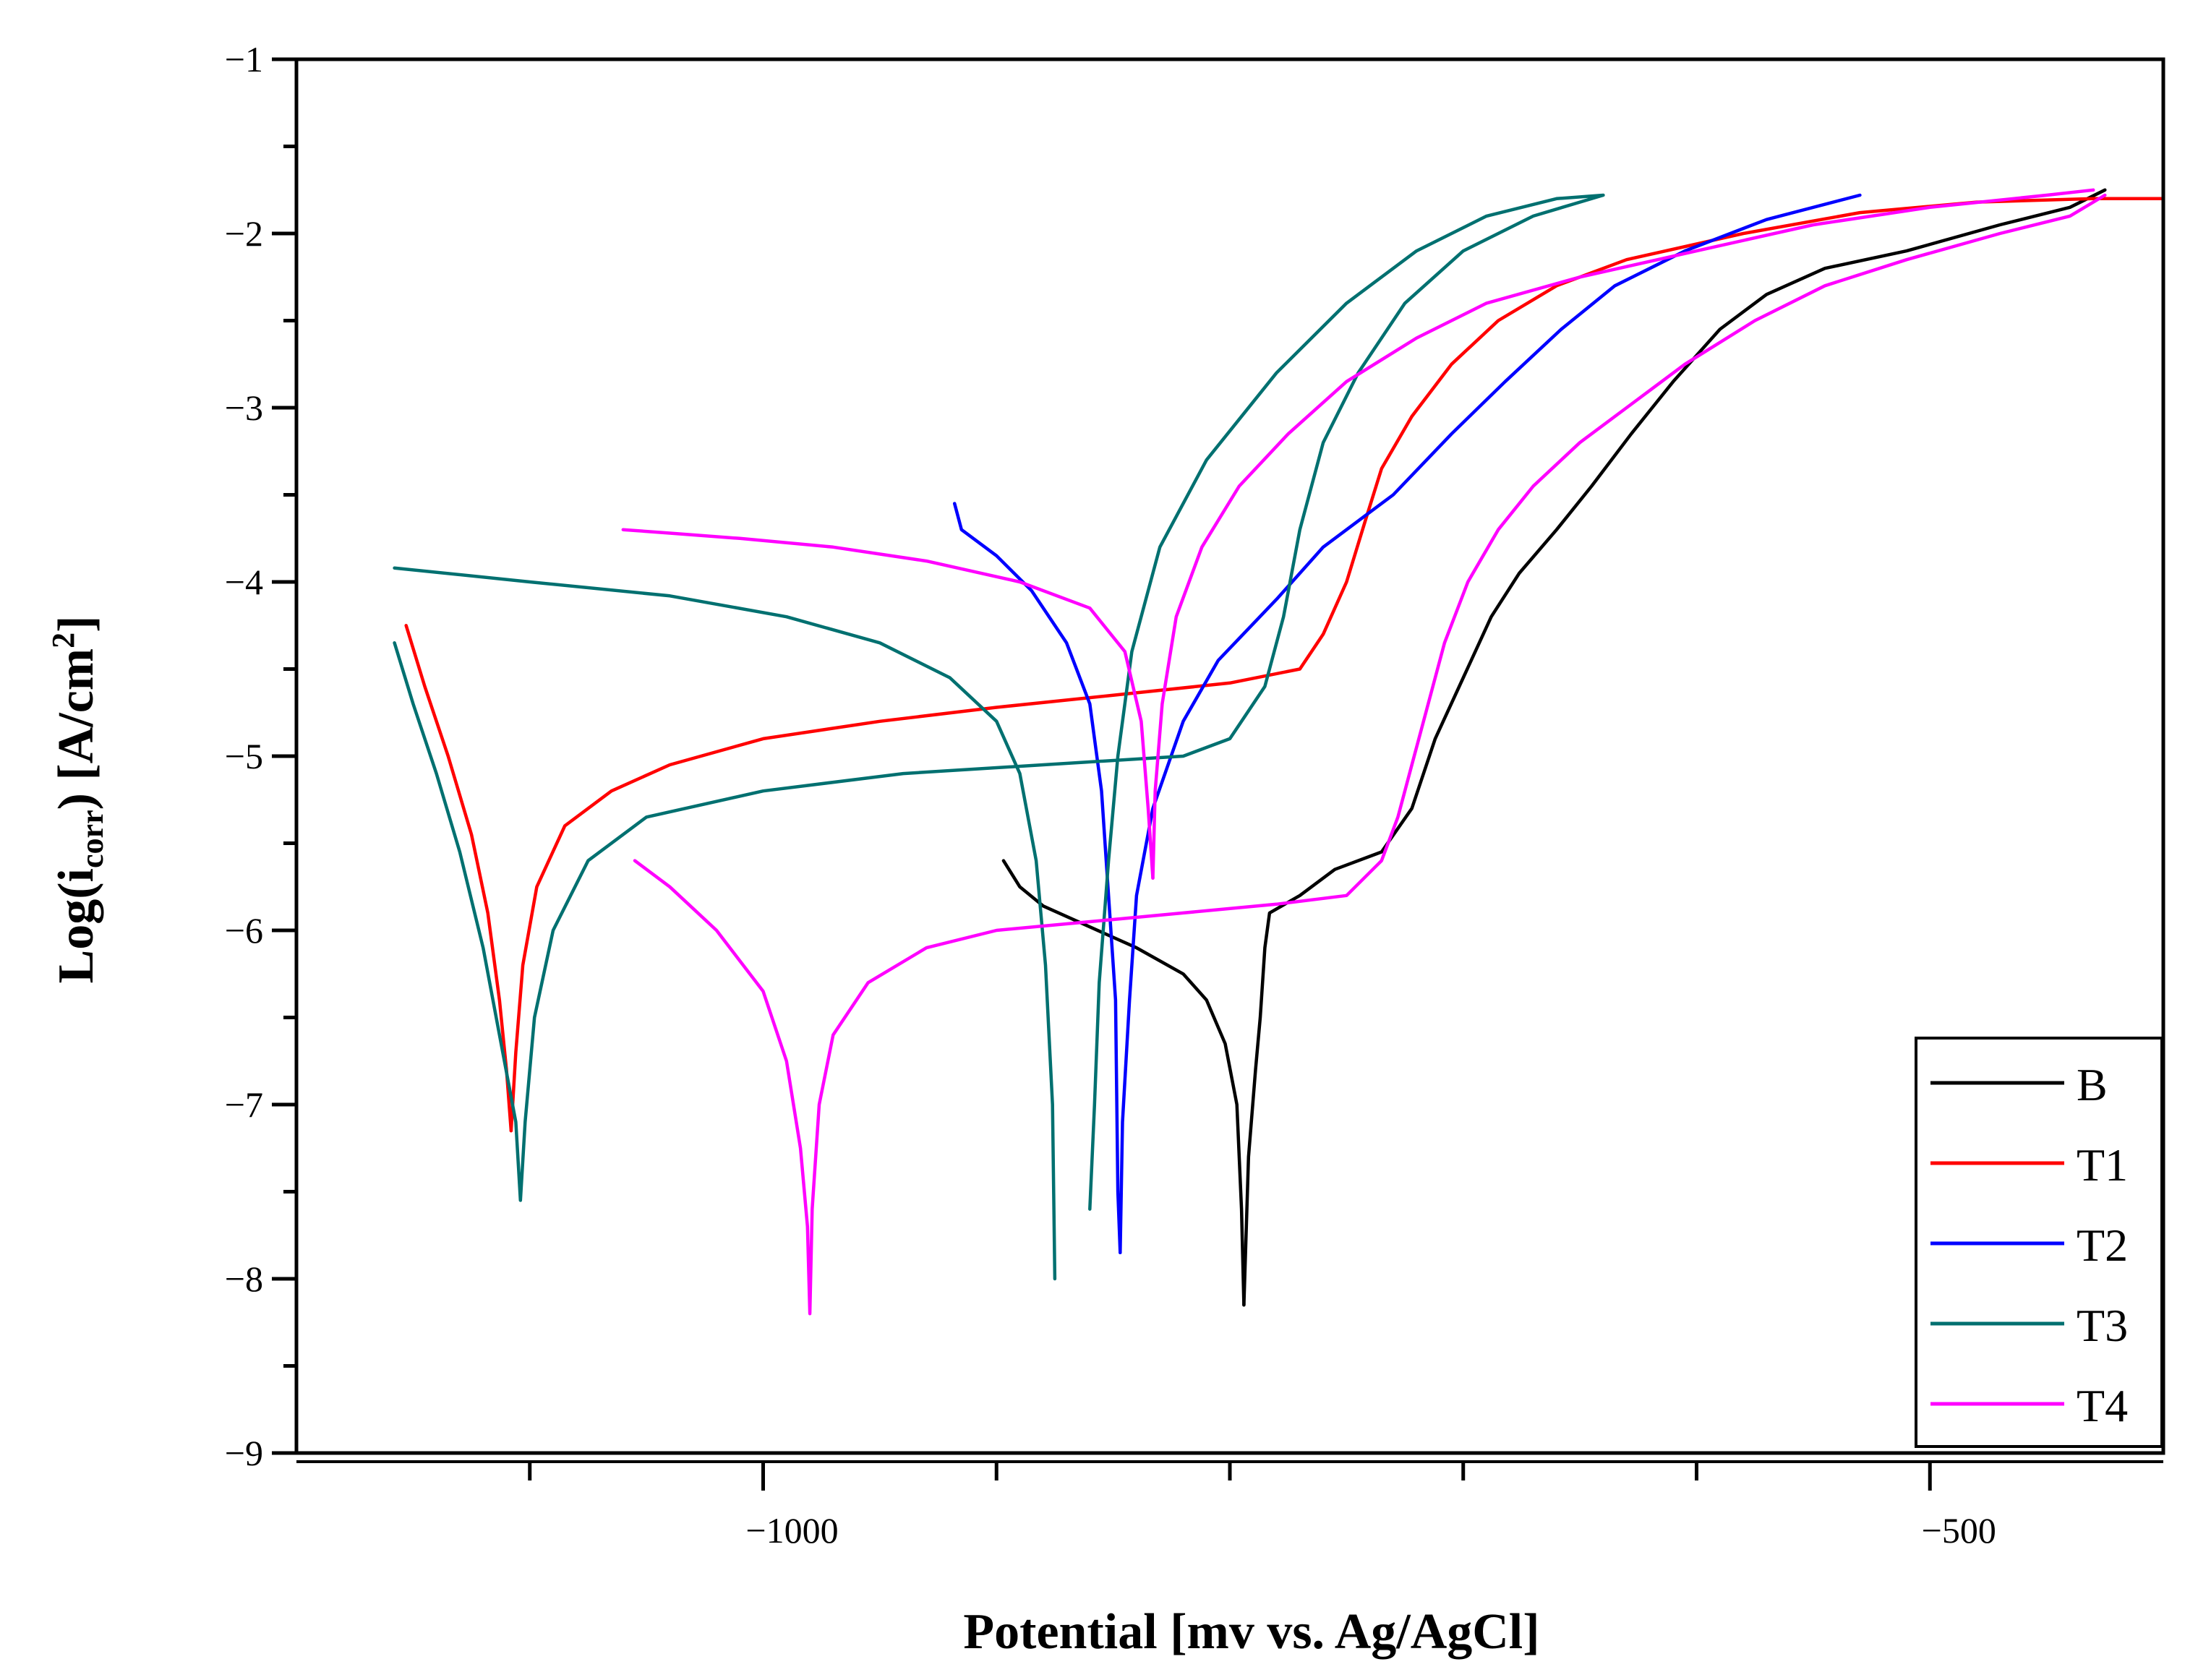 The height and width of the screenshot is (1680, 2198). Describe the element at coordinates (1251, 1632) in the screenshot. I see `x-axis-title: Potential [mv vs. Ag/AgCl]` at that location.